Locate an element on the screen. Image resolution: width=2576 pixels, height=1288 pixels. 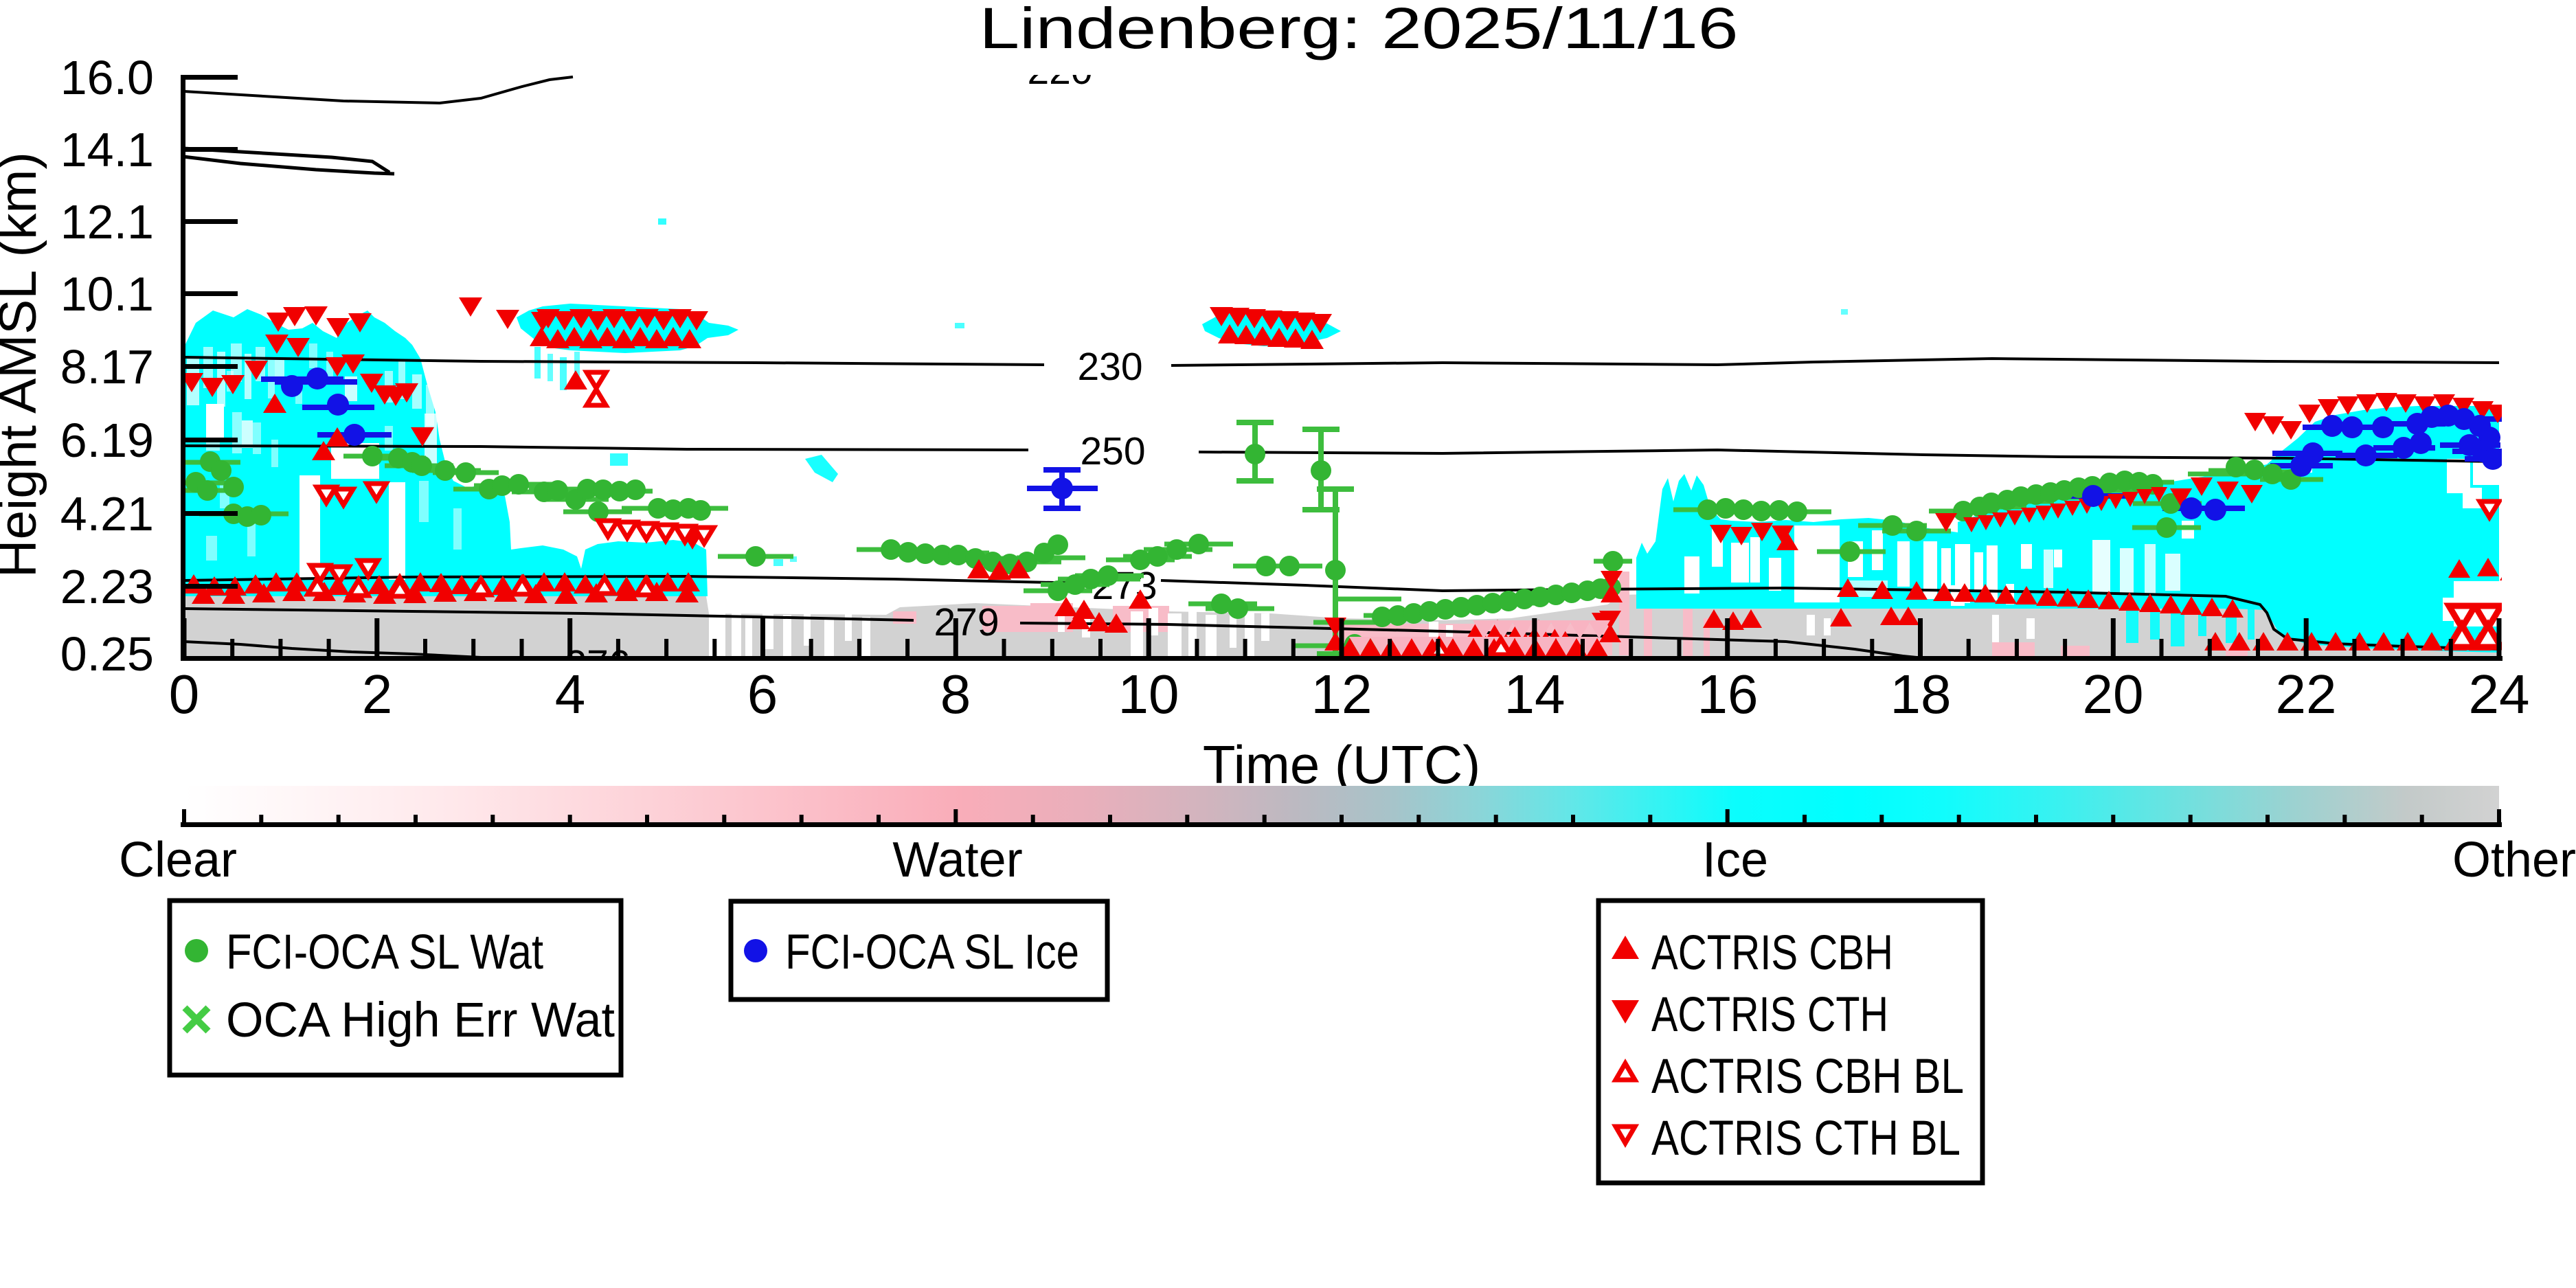
svg-text: Ice is located at coordinates (1735, 860).